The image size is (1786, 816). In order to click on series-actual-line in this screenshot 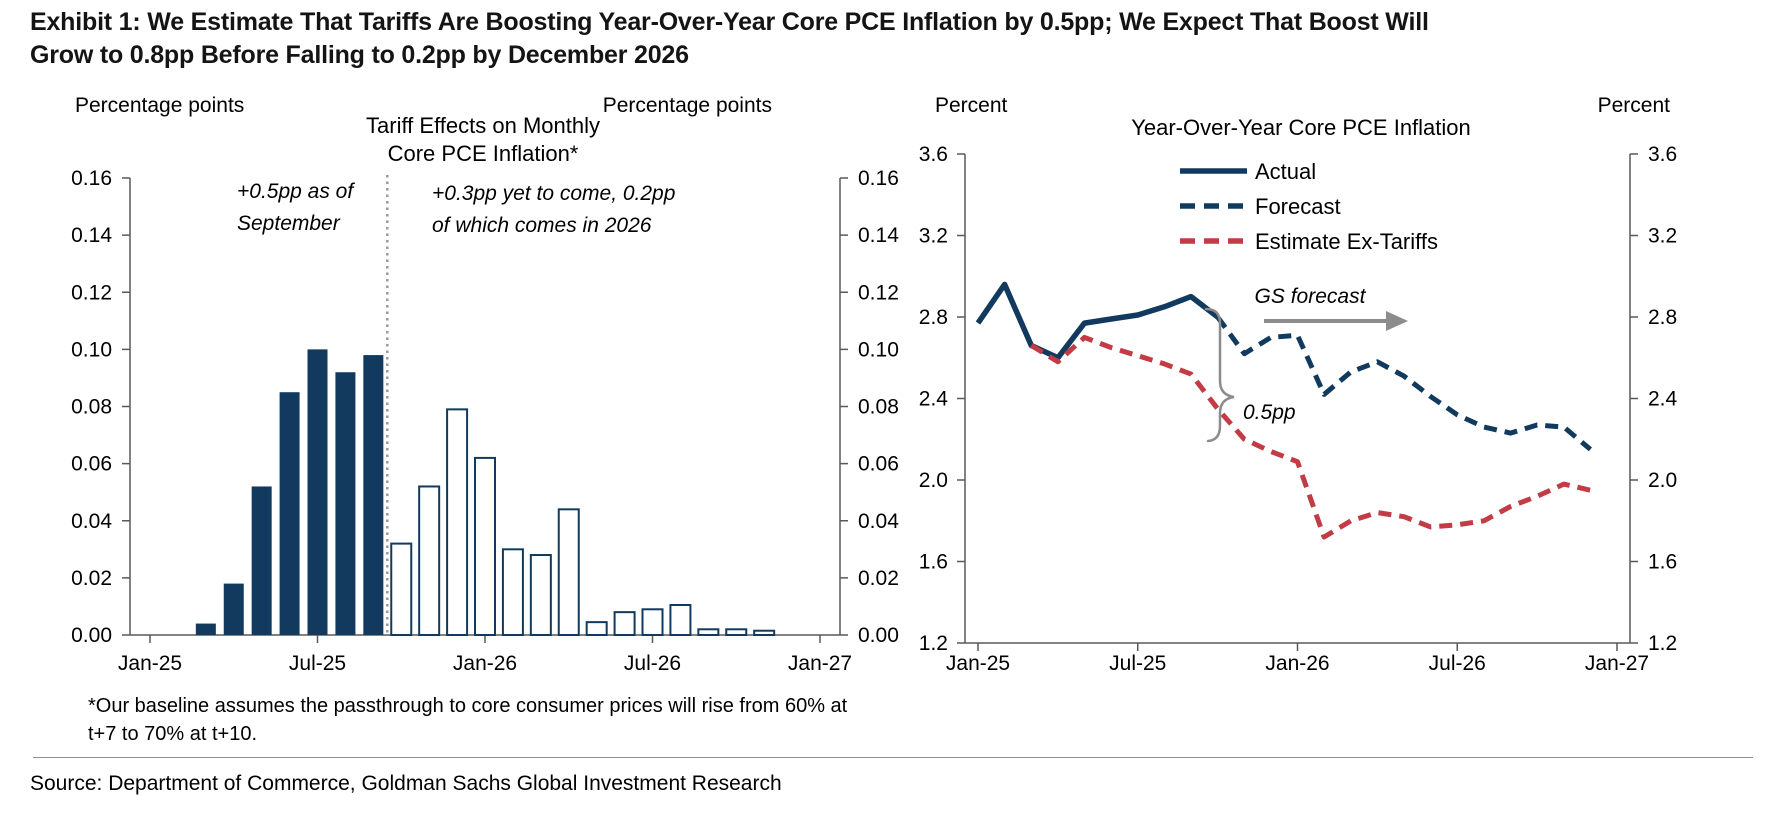, I will do `click(1097, 321)`.